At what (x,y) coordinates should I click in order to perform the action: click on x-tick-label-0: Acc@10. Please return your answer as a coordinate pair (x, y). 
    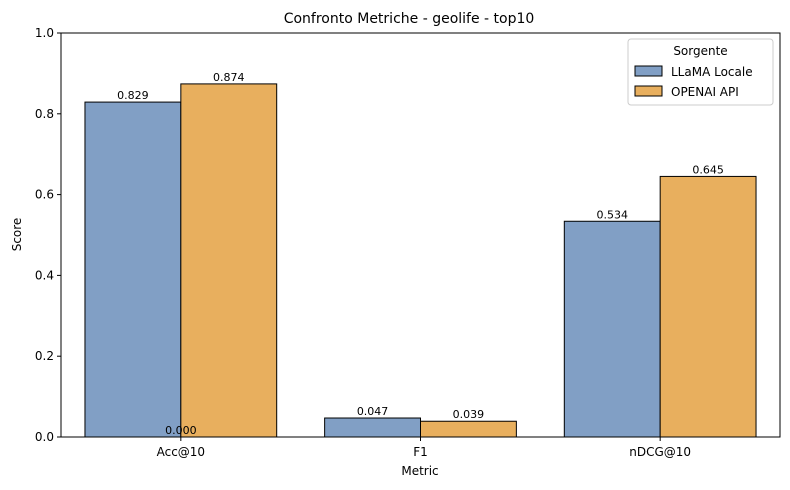
    Looking at the image, I should click on (181, 452).